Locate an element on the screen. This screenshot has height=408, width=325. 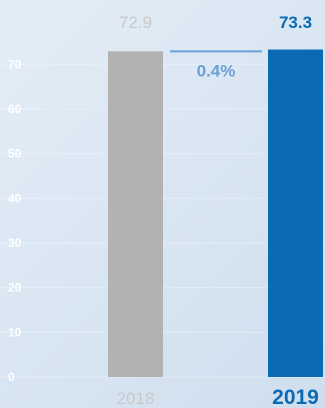
y-tick-label-40: 40 is located at coordinates (15, 198).